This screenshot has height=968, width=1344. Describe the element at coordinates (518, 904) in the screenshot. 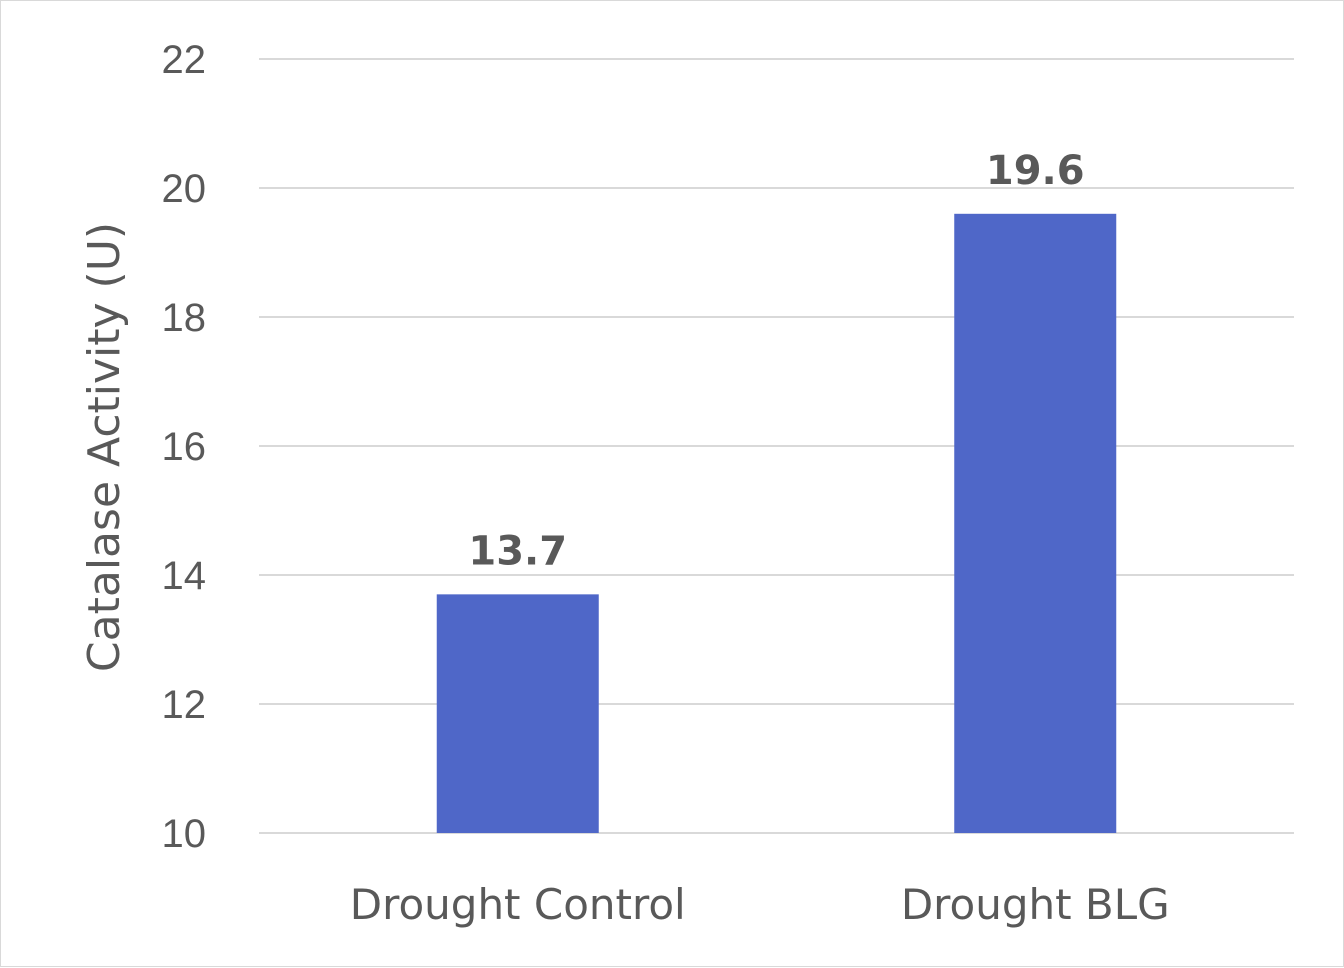

I see `x-category-label: Drought Control` at that location.